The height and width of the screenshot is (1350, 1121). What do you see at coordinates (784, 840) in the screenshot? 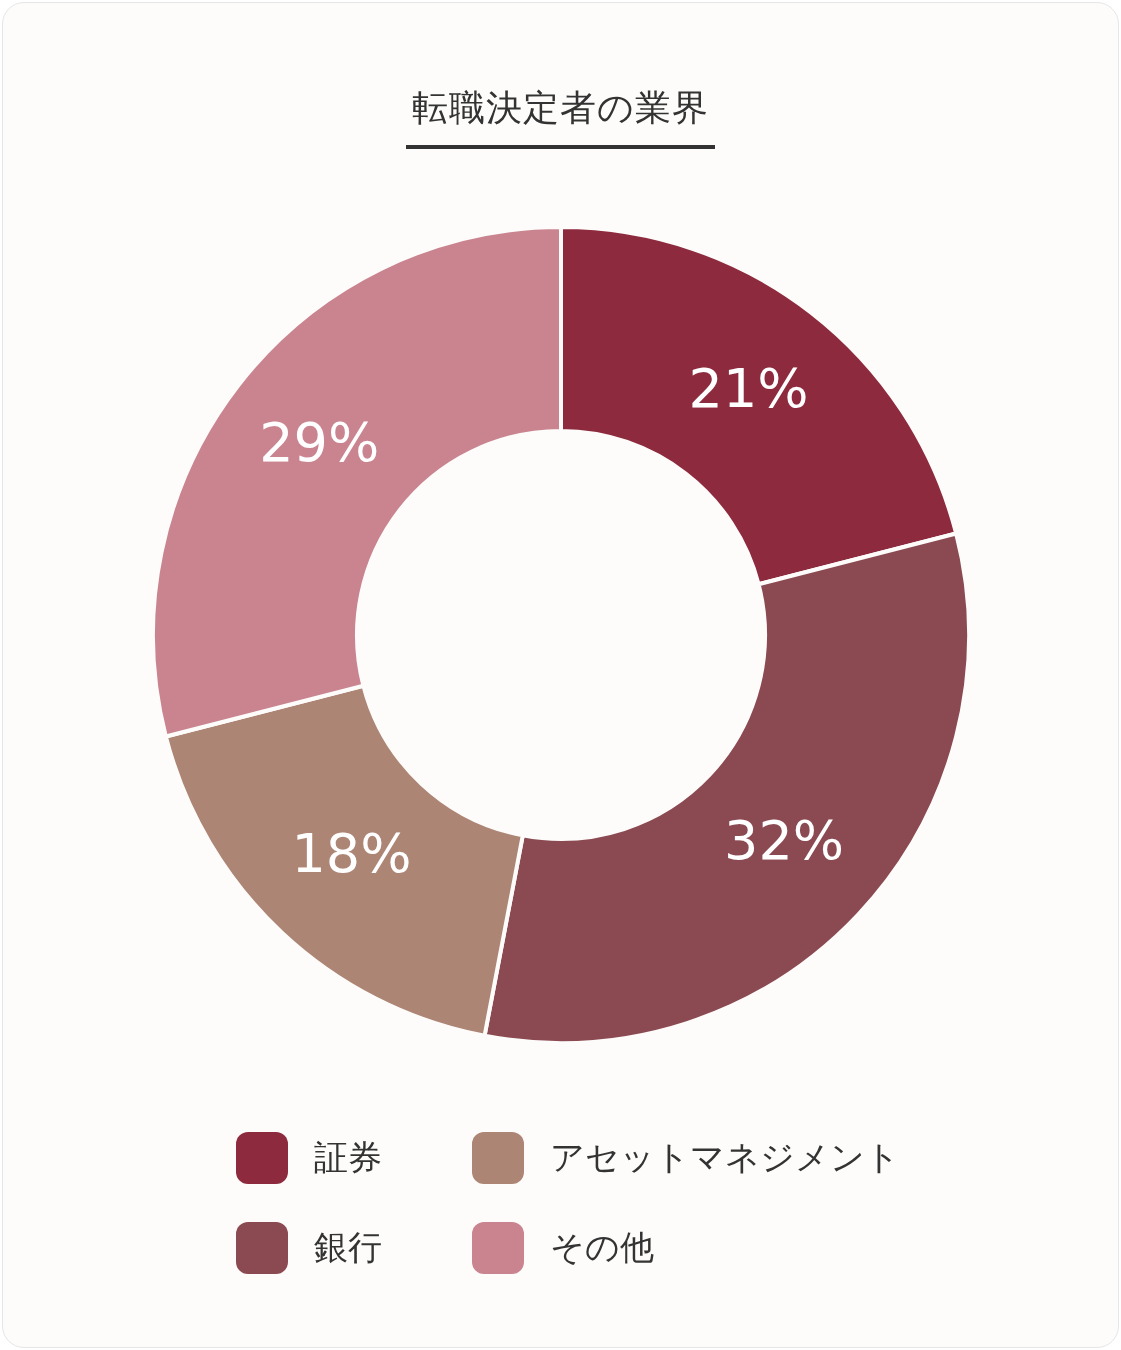
I see `data-label: 32%` at bounding box center [784, 840].